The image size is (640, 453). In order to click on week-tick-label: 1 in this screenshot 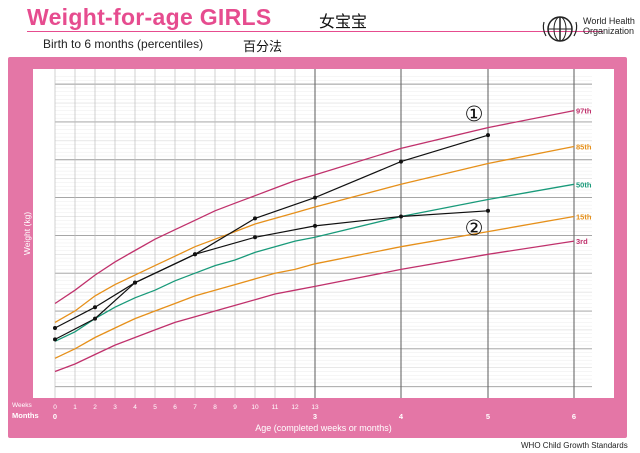, I will do `click(75, 407)`.